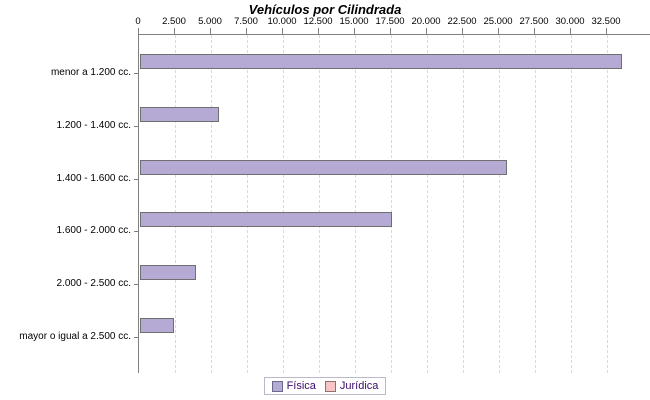 The height and width of the screenshot is (400, 650). I want to click on x-axis-tick-label: 10.000, so click(282, 21).